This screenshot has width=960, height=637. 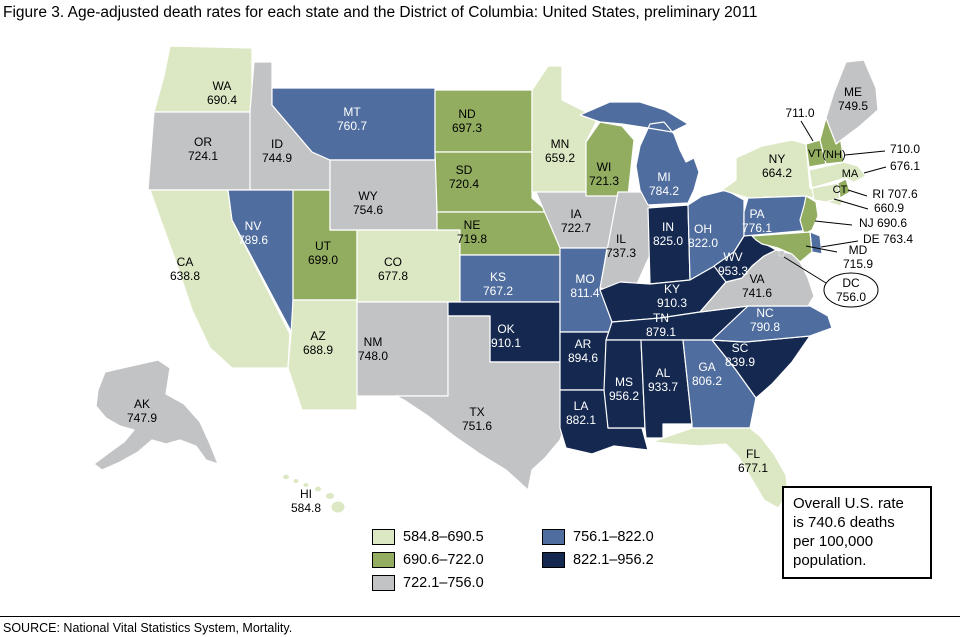 I want to click on divider, so click(x=480, y=616).